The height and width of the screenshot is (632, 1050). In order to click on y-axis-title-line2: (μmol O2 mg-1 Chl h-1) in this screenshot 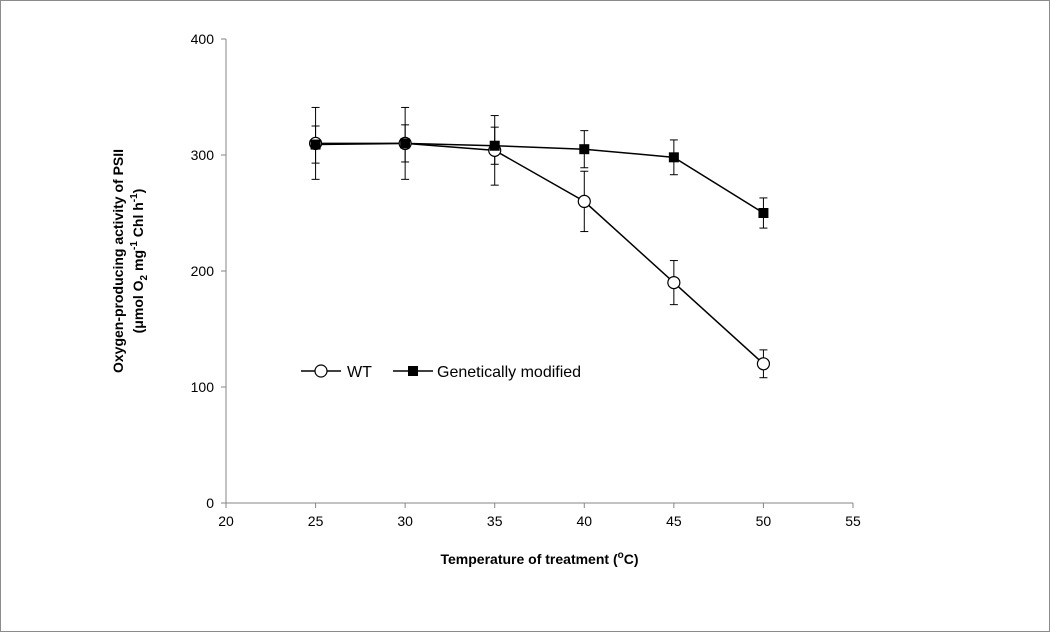, I will do `click(139, 261)`.